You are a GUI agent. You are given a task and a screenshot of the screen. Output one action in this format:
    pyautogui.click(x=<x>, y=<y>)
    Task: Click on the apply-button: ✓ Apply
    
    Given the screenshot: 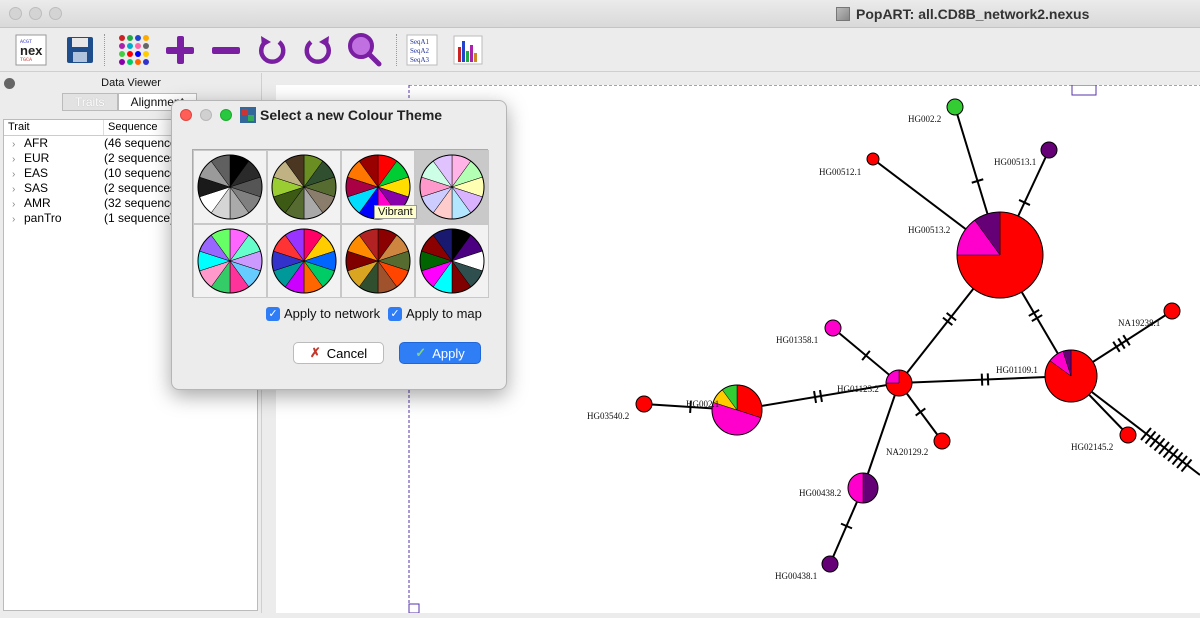 What is the action you would take?
    pyautogui.click(x=440, y=353)
    